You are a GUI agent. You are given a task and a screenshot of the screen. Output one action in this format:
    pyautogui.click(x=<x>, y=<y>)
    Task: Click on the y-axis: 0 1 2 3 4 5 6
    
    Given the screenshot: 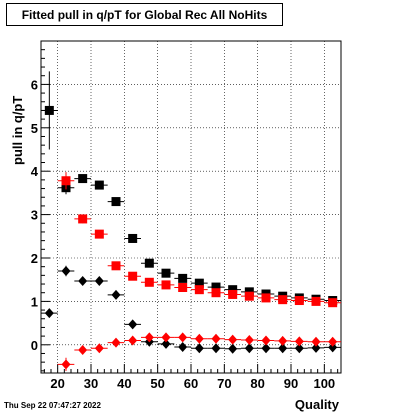 What is the action you would take?
    pyautogui.click(x=40, y=210)
    